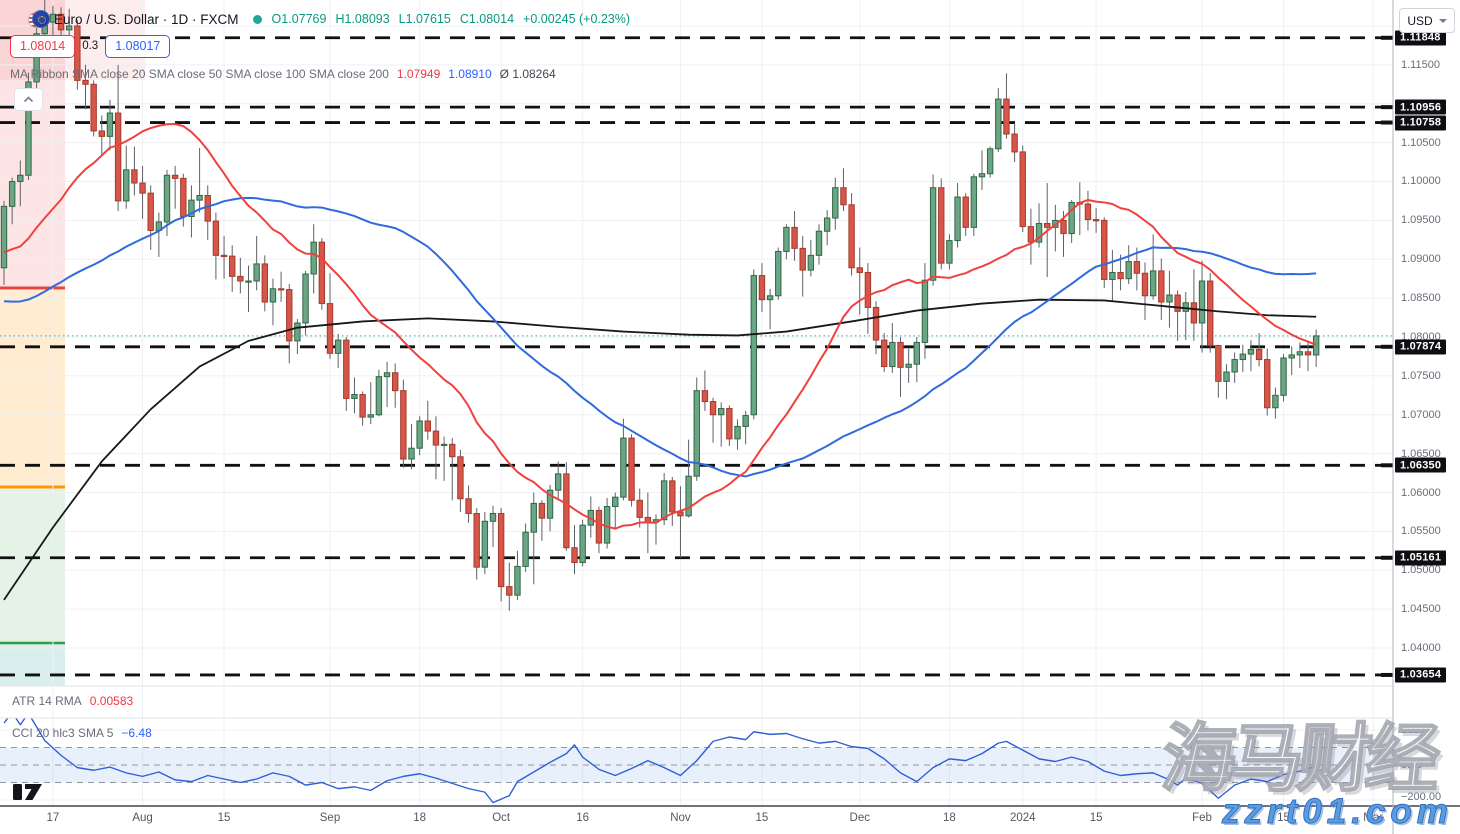  I want to click on time-tick-label: Feb, so click(1202, 818).